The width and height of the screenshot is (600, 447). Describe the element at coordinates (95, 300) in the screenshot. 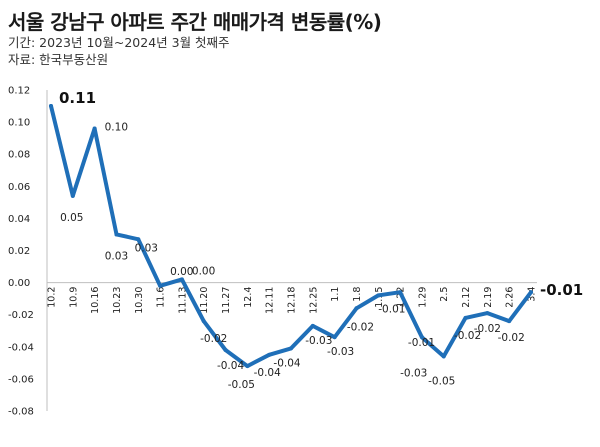

I see `x-tick-label: 10.16` at that location.